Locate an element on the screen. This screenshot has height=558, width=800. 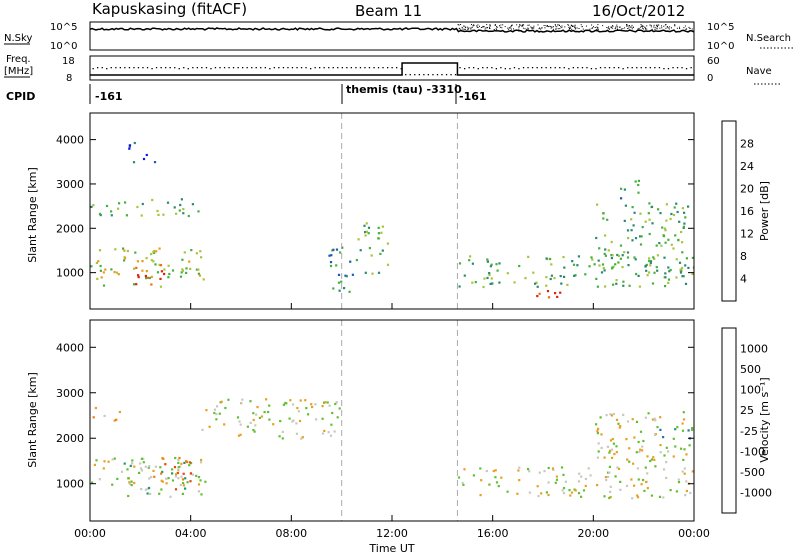
beam-title: Beam 11 is located at coordinates (388, 11).